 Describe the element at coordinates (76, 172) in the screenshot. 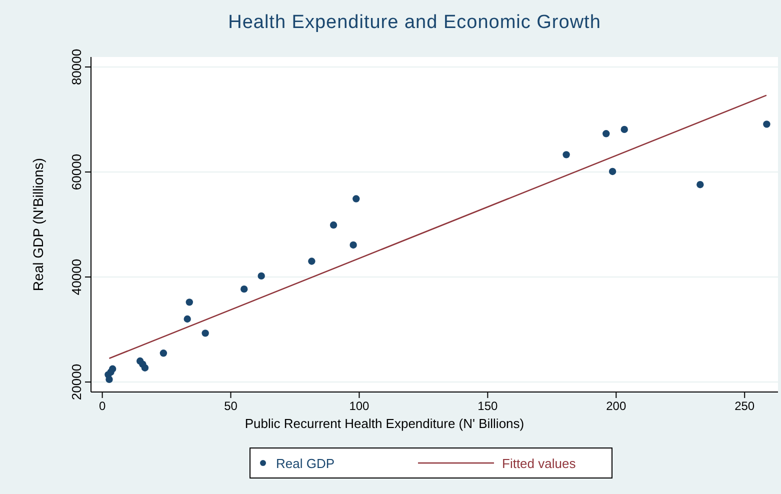

I see `y-tick-label: 60000` at that location.